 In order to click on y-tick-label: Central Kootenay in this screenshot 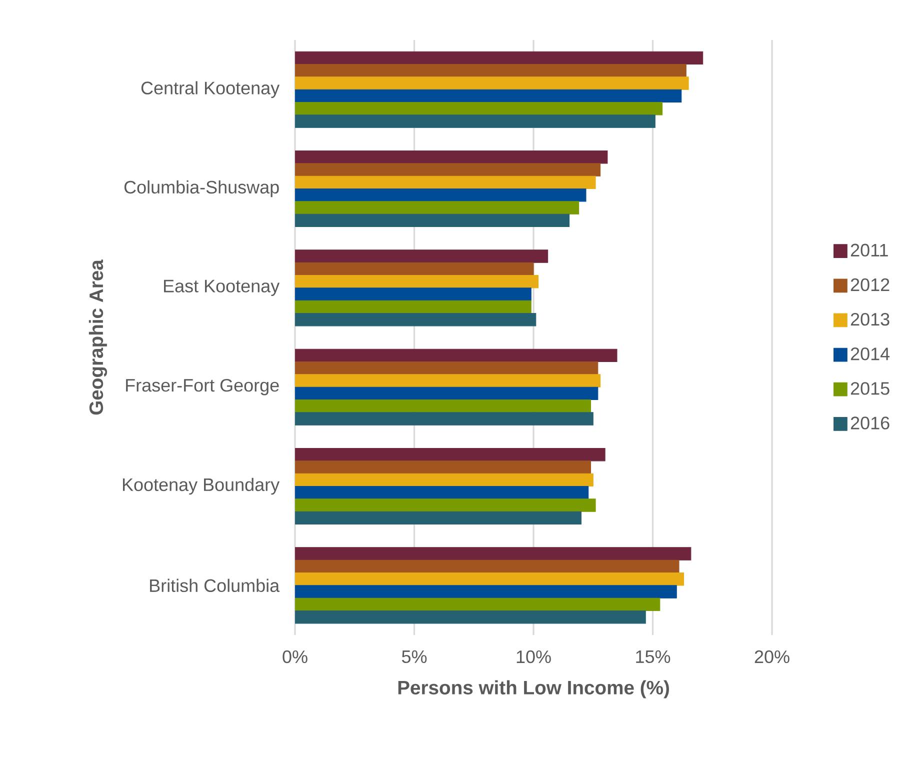, I will do `click(210, 89)`.